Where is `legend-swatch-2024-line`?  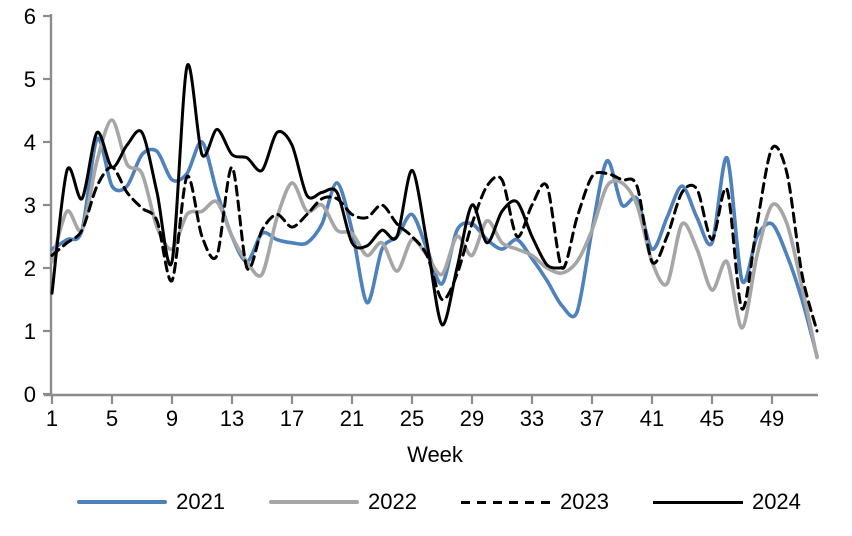 legend-swatch-2024-line is located at coordinates (697, 502).